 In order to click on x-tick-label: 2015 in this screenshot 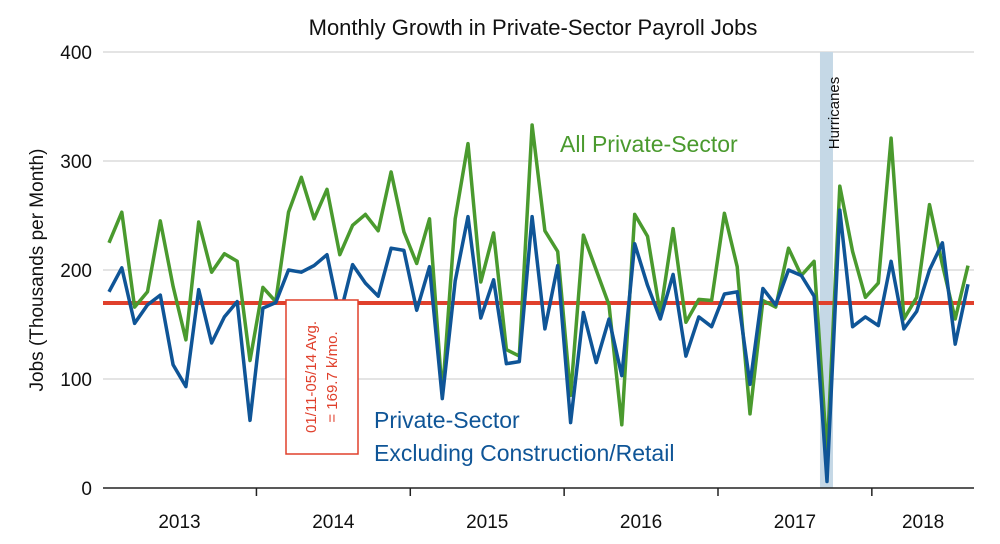, I will do `click(487, 522)`.